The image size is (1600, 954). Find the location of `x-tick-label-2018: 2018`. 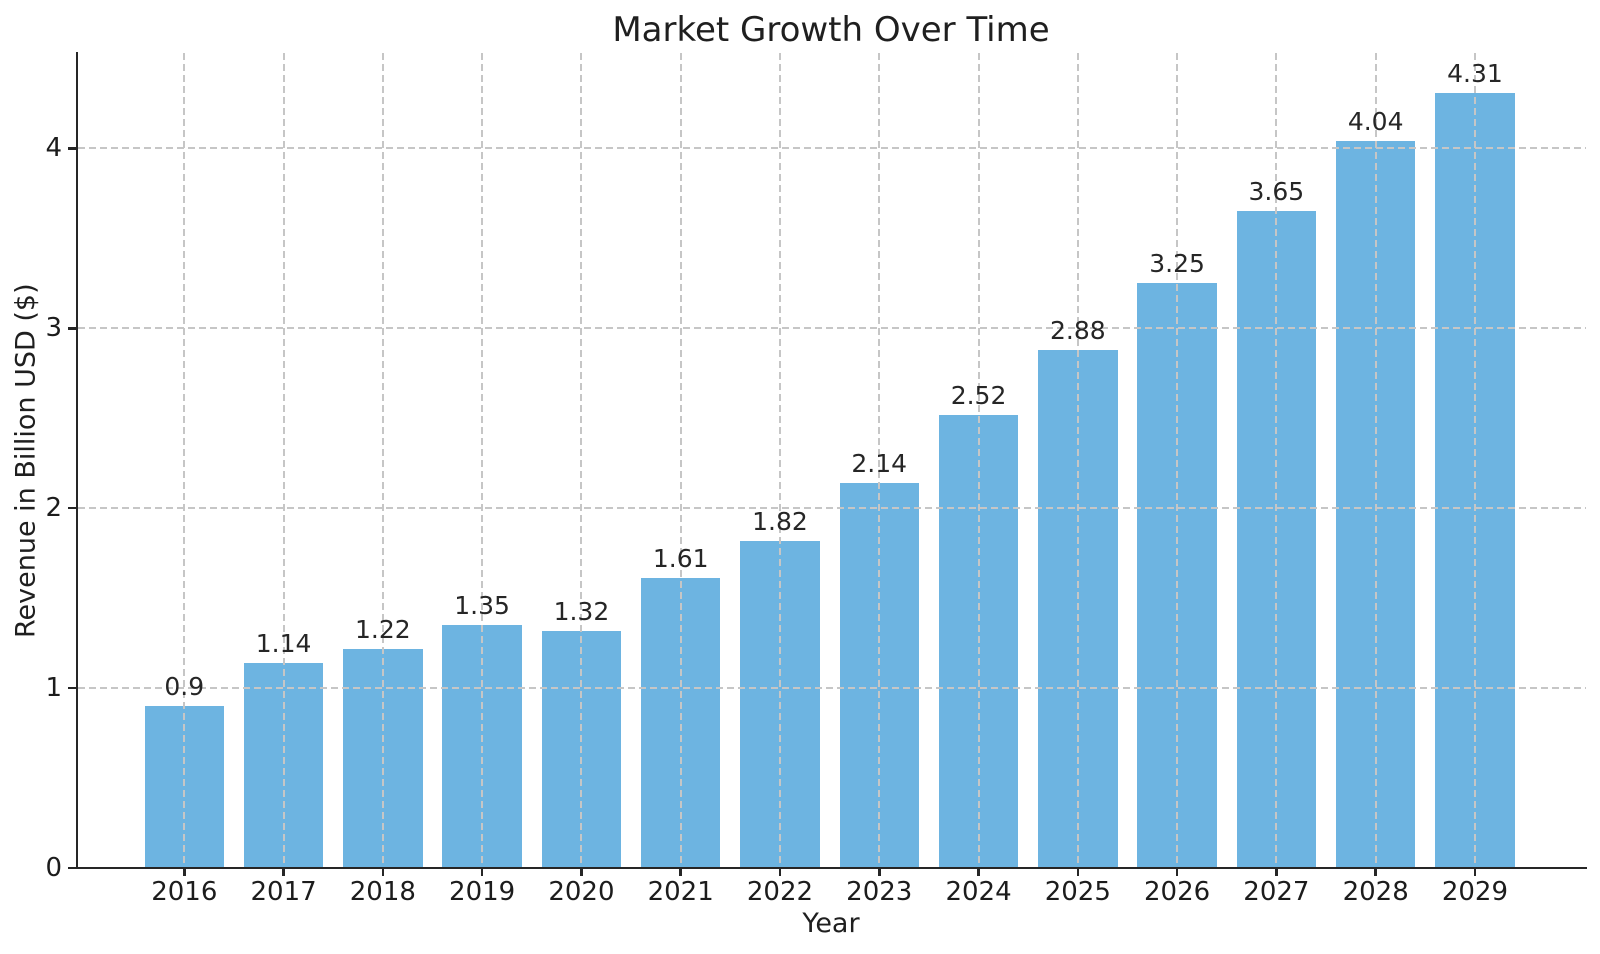

x-tick-label-2018: 2018 is located at coordinates (382, 892).